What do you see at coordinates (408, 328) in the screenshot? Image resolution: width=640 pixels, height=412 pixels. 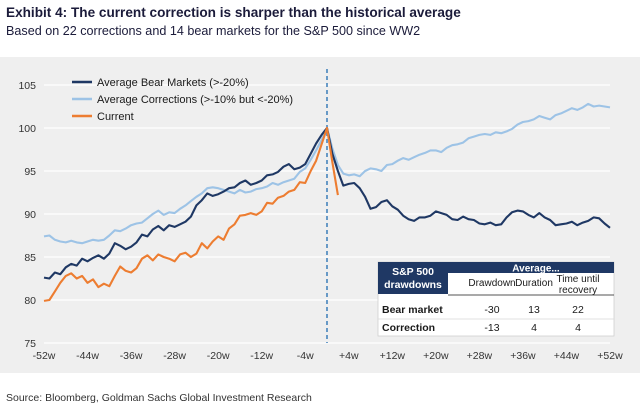 I see `table-row-label: Correction` at bounding box center [408, 328].